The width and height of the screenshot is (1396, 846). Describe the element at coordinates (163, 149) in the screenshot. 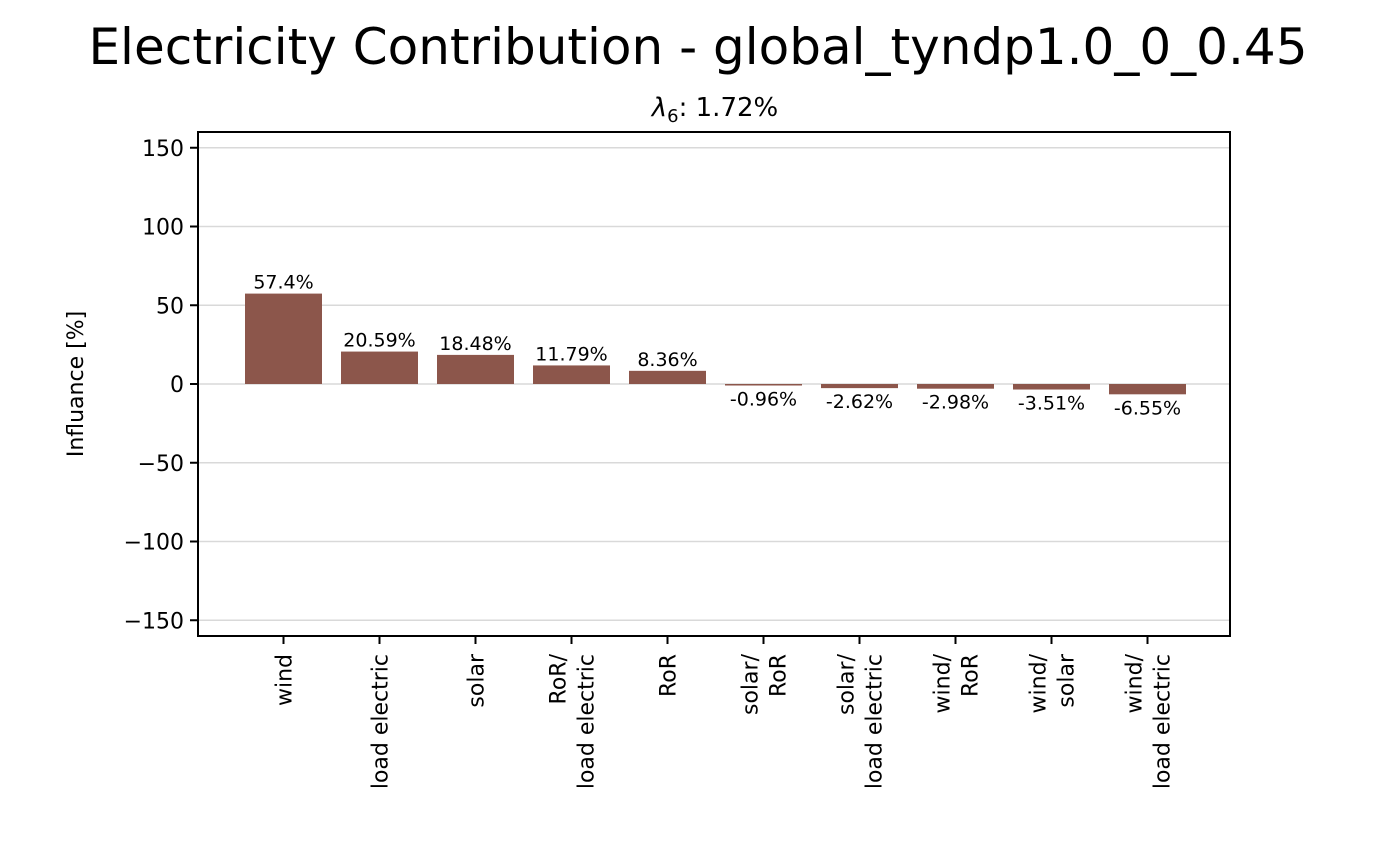

I see `y-tick-label: 150` at that location.